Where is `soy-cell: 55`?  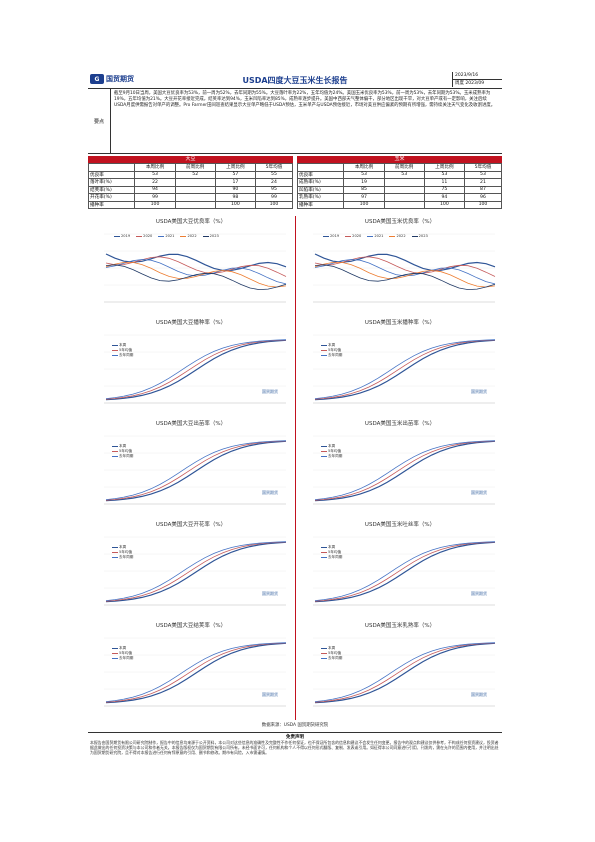
soy-cell: 55 is located at coordinates (274, 174).